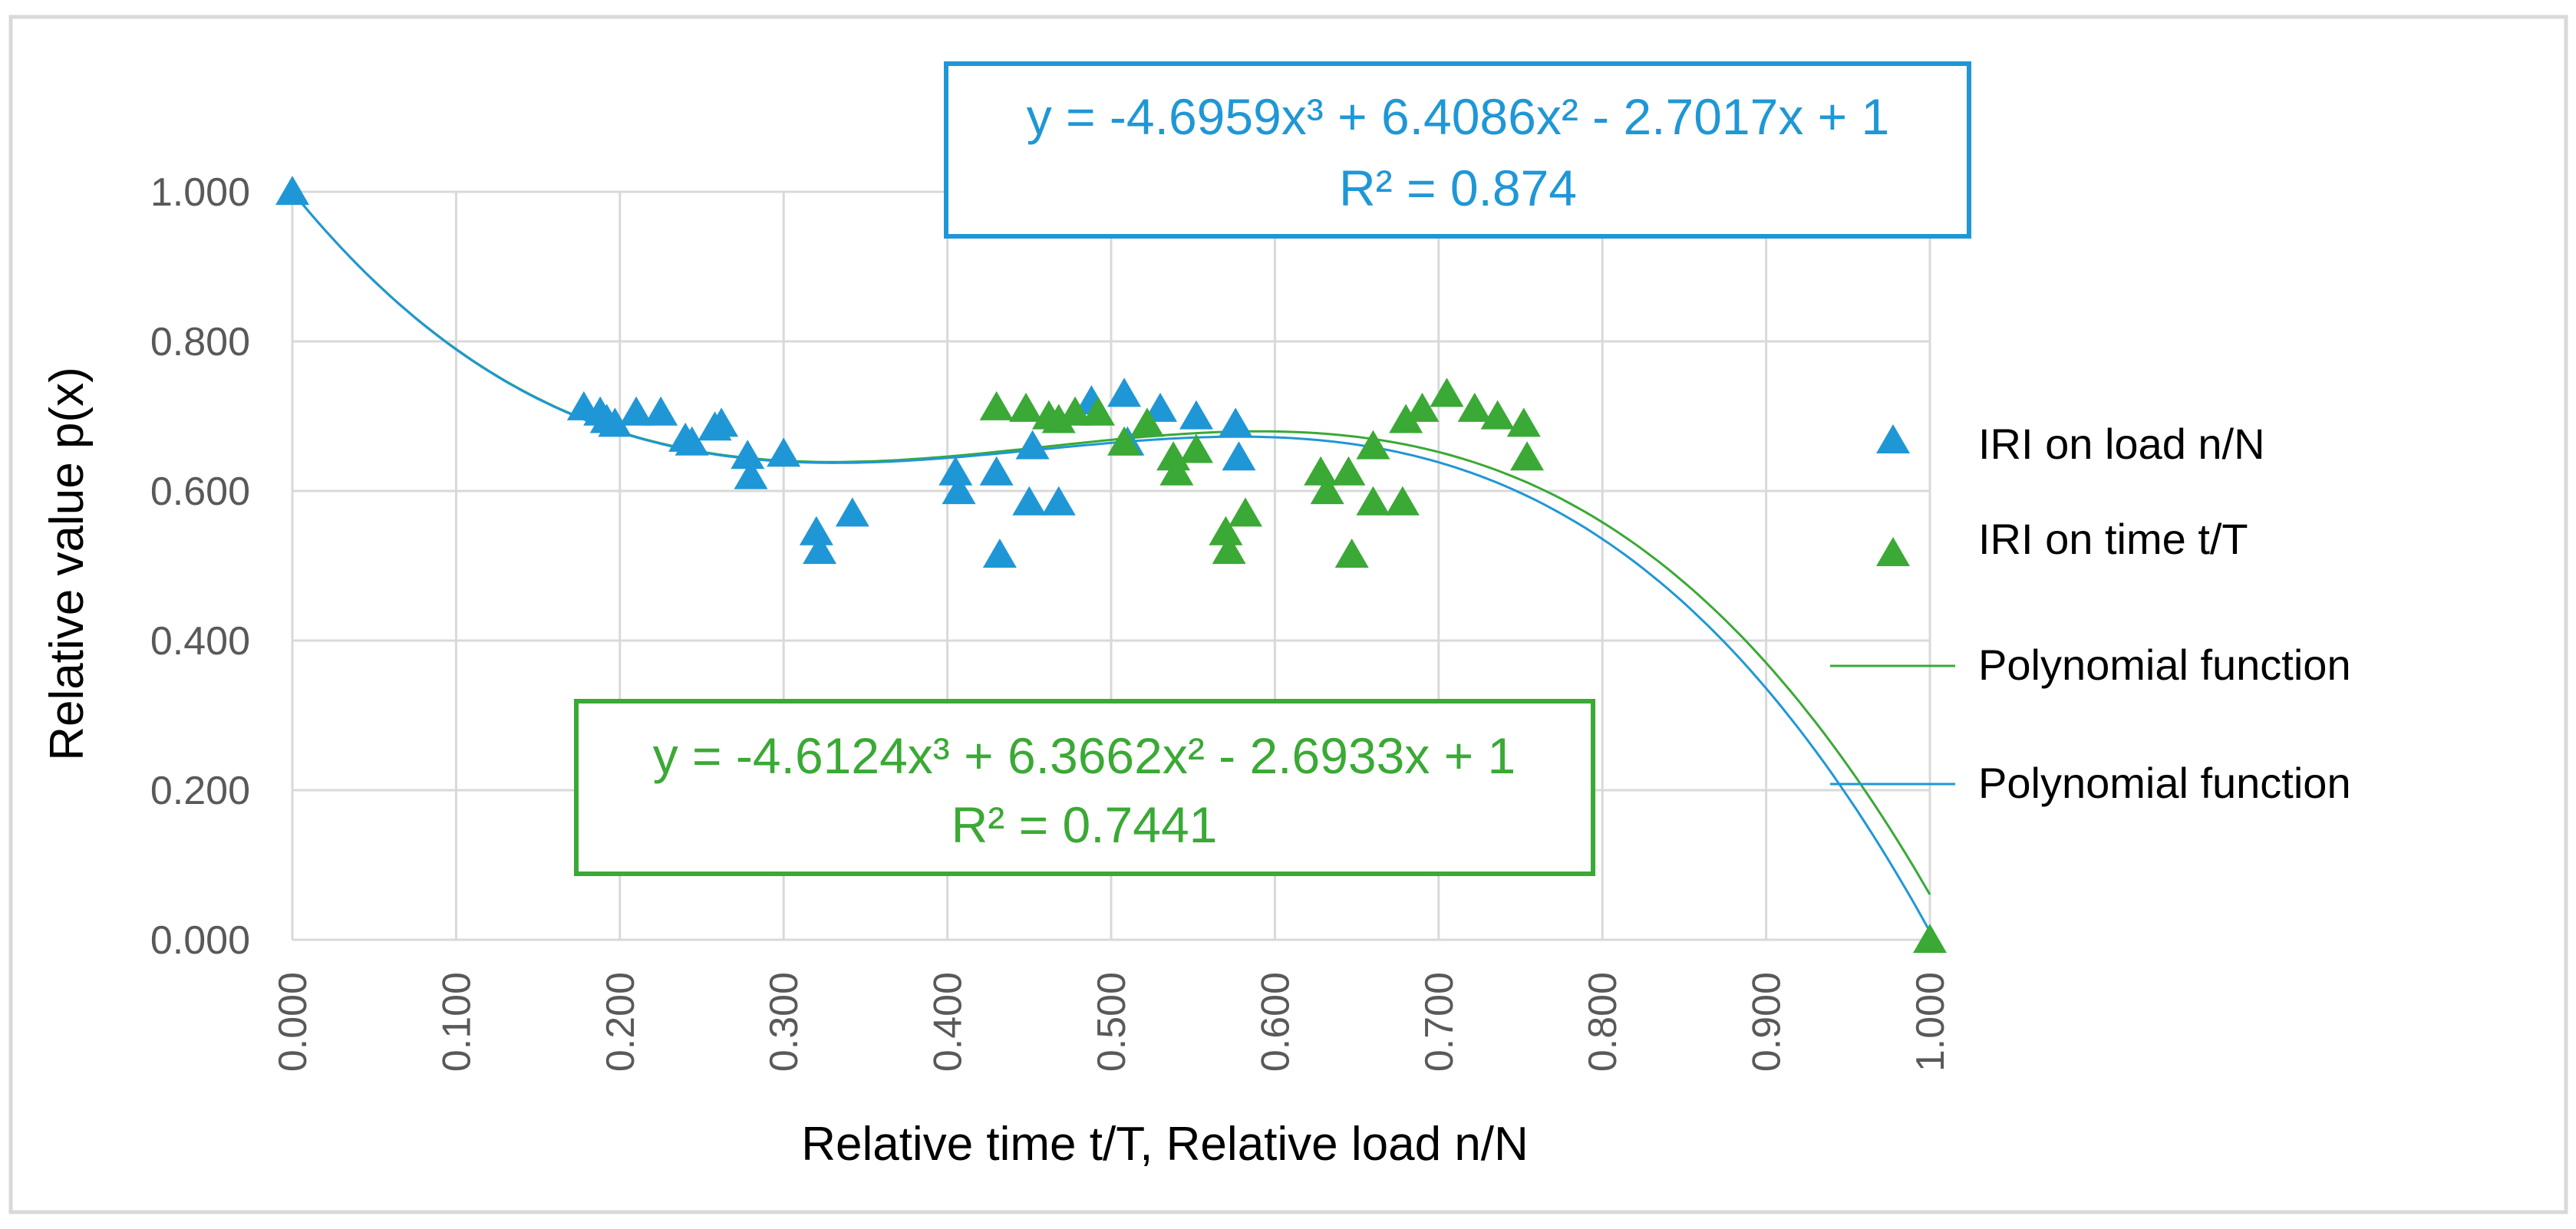  What do you see at coordinates (1767, 1022) in the screenshot?
I see `x-tick-label: 0.900` at bounding box center [1767, 1022].